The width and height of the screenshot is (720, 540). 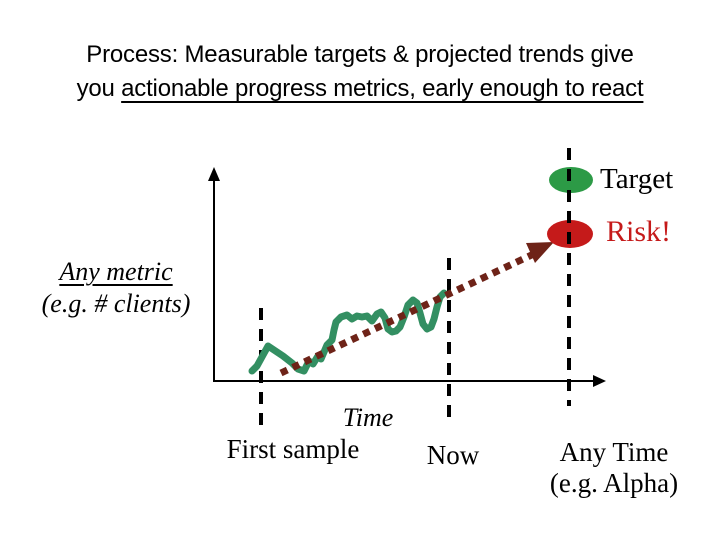 I want to click on label-any-time: Any Time (e.g. Alpha), so click(x=614, y=468).